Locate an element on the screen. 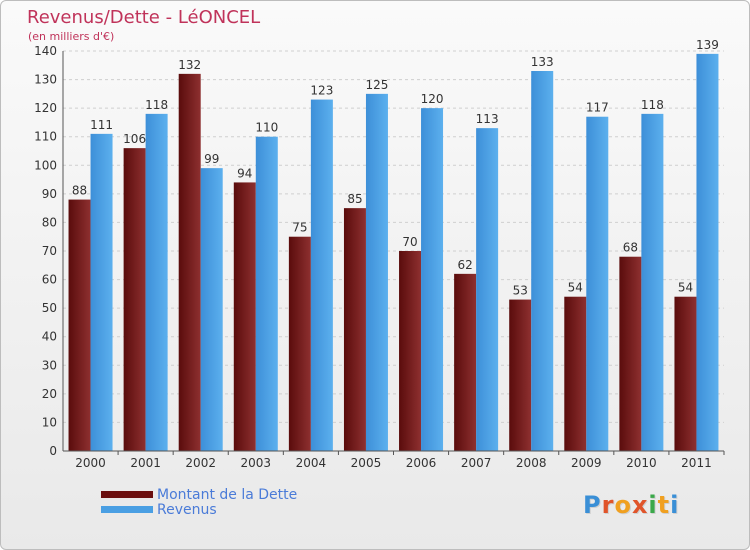  y-tick-label: 0 is located at coordinates (53, 451).